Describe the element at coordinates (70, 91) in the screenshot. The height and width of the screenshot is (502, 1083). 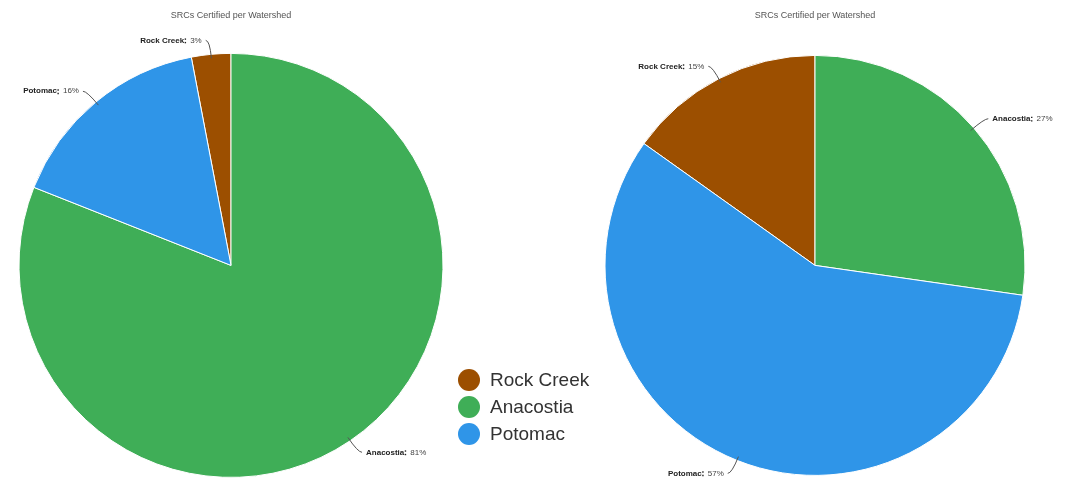
I see `data-label: 16%` at that location.